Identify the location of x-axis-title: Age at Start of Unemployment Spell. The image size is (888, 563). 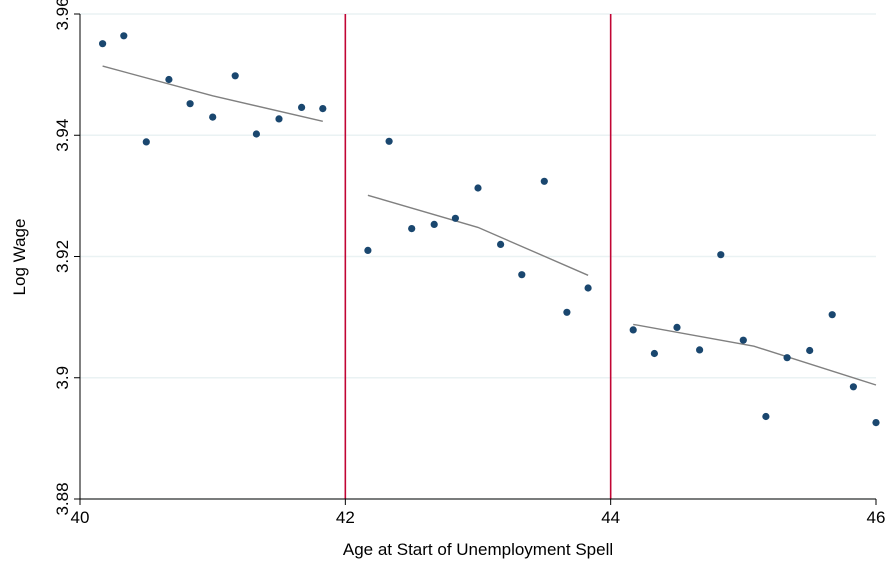
(478, 549).